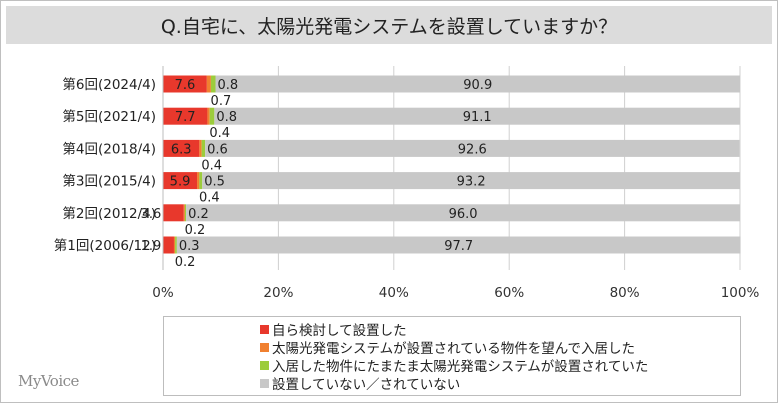 The width and height of the screenshot is (780, 405). Describe the element at coordinates (500, 383) in the screenshot. I see `legend-item-not-installed: 設置していない／されていない` at that location.